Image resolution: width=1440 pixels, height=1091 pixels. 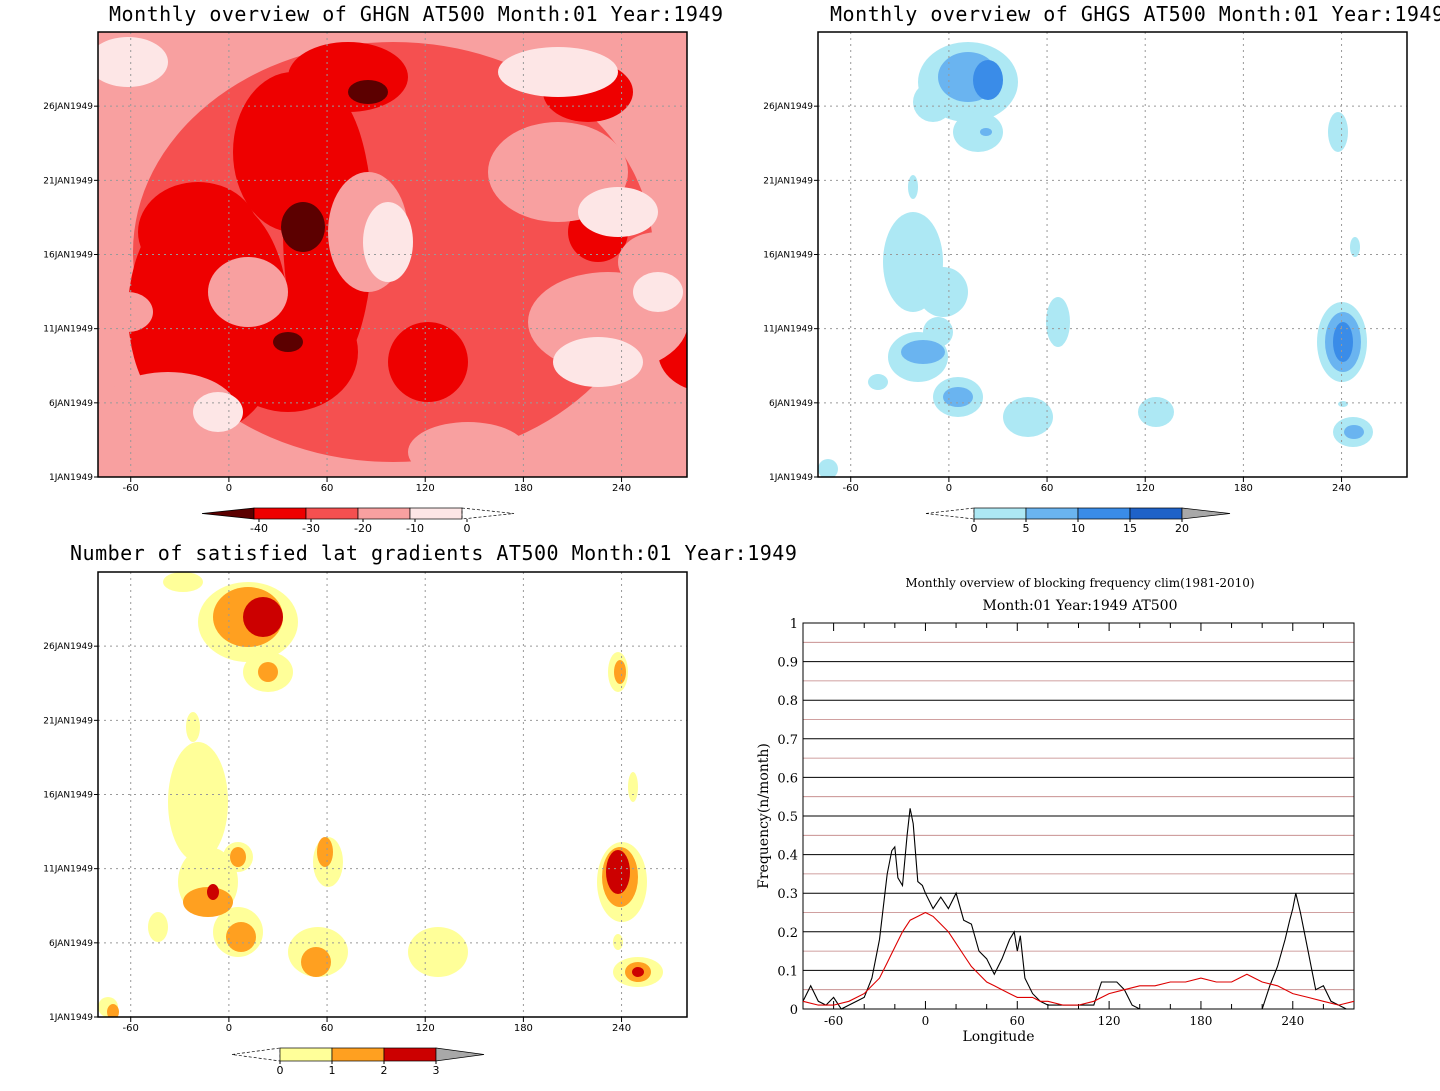 I want to click on y-tick-label: 6JAN1949, so click(x=71, y=404).